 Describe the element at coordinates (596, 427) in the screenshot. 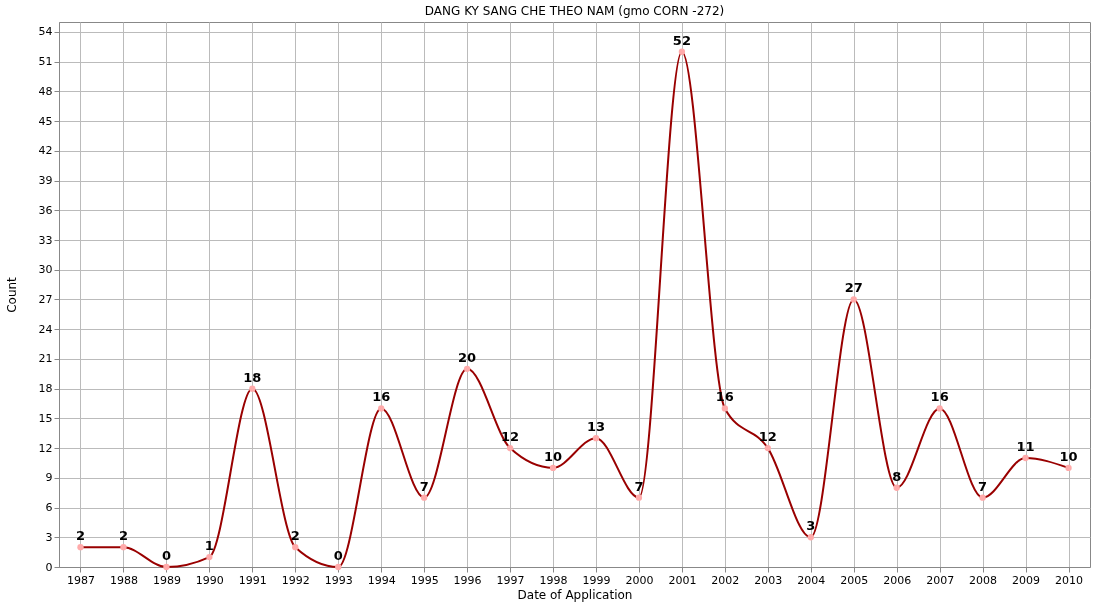

I see `data-label: 13` at that location.